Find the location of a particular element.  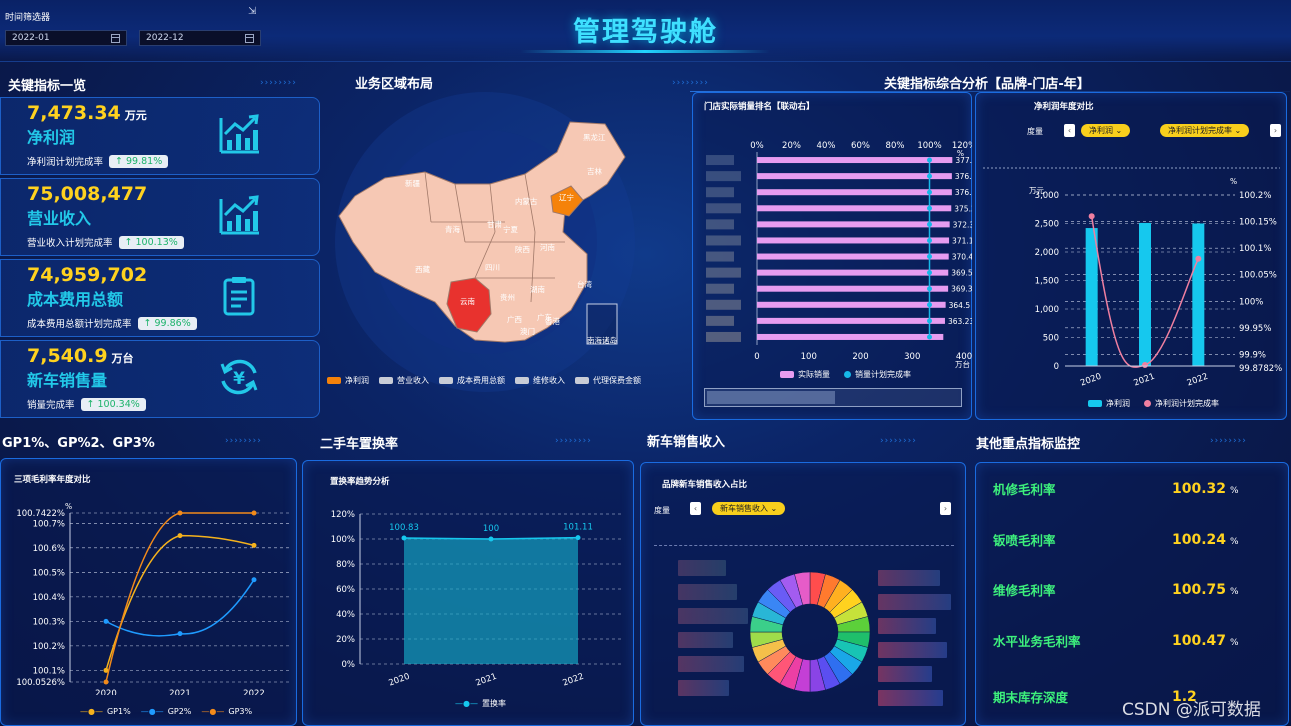

map-legend-item: 营业收入 is located at coordinates (404, 380).